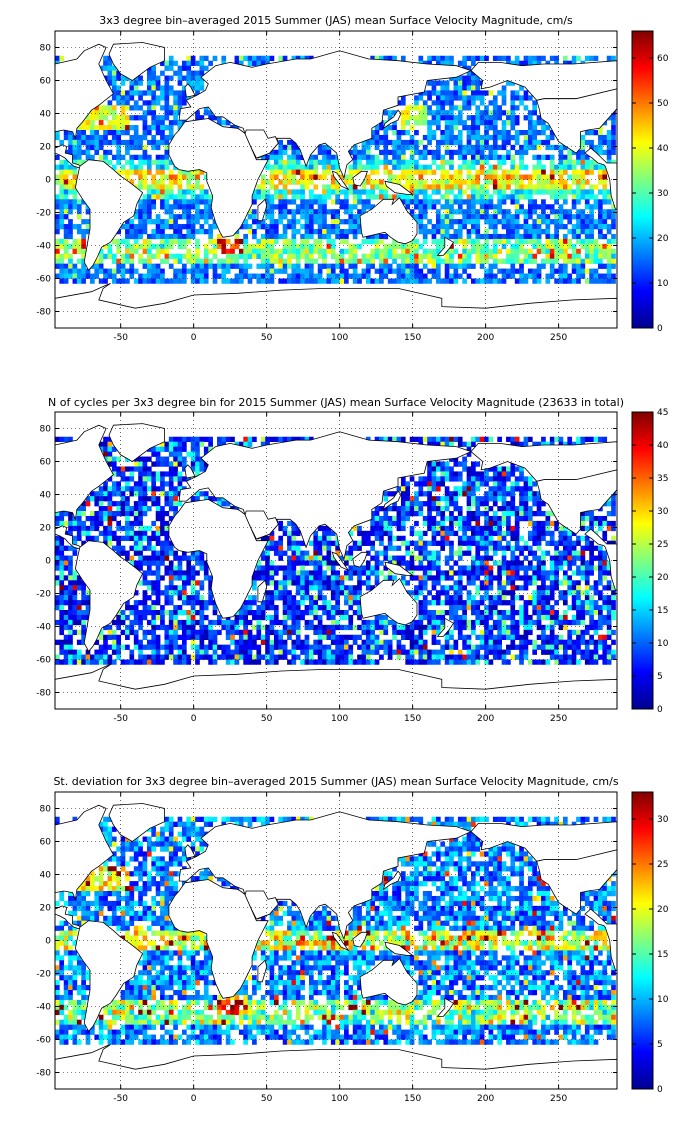 Image resolution: width=696 pixels, height=1140 pixels. What do you see at coordinates (136, 61) in the screenshot?
I see `land-outline` at bounding box center [136, 61].